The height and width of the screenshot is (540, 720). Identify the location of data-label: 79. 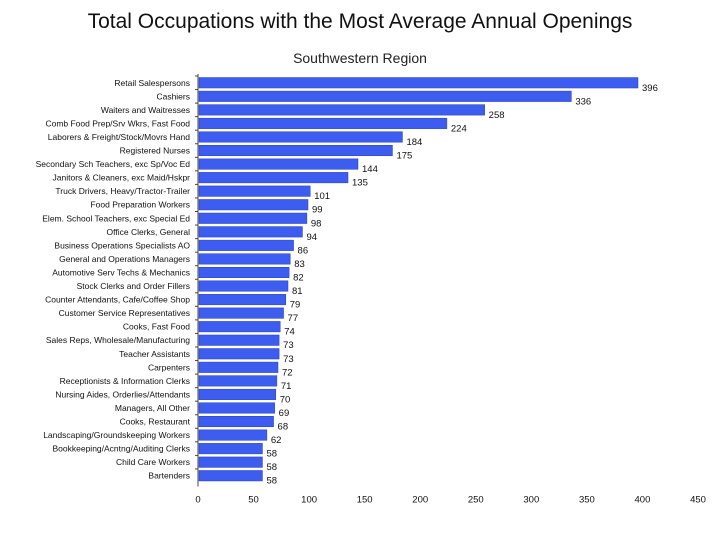
(295, 305).